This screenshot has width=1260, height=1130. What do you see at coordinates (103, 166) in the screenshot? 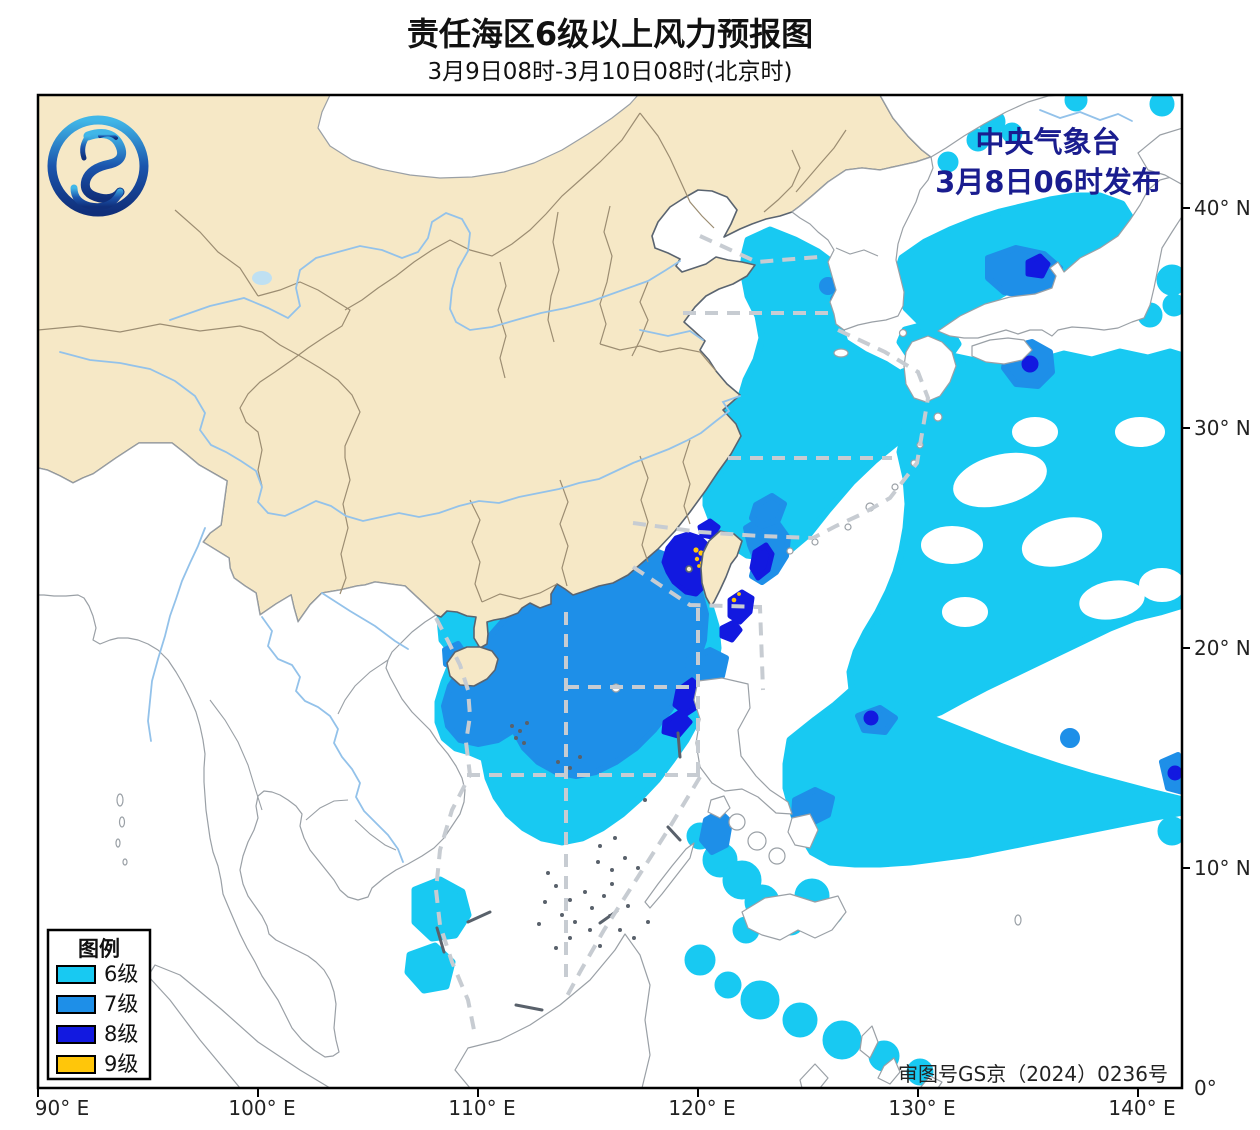
I see `dragon-swirl-icon` at bounding box center [103, 166].